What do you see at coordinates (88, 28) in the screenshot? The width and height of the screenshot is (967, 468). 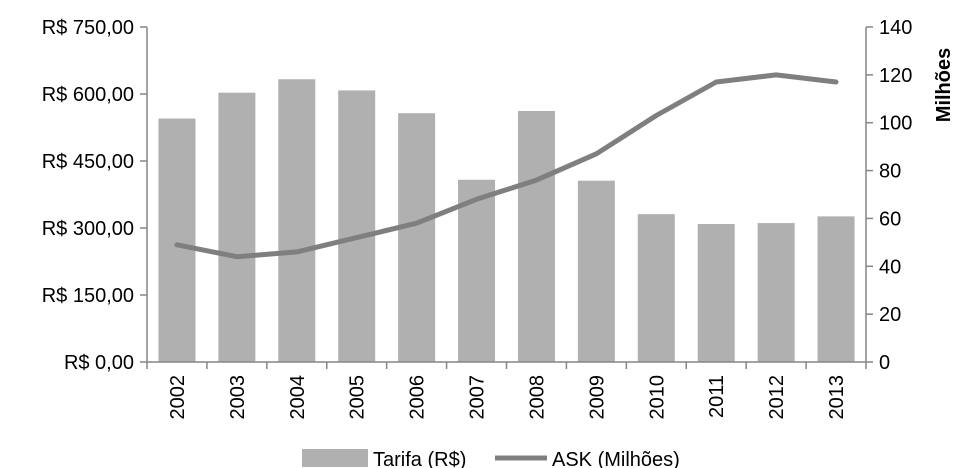 I see `left-tick-label: R$ 750,00` at bounding box center [88, 28].